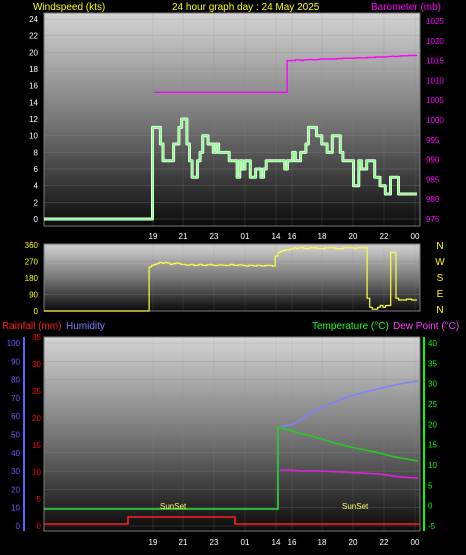  What do you see at coordinates (33, 69) in the screenshot?
I see `wind-y-tick-label: 18` at bounding box center [33, 69].